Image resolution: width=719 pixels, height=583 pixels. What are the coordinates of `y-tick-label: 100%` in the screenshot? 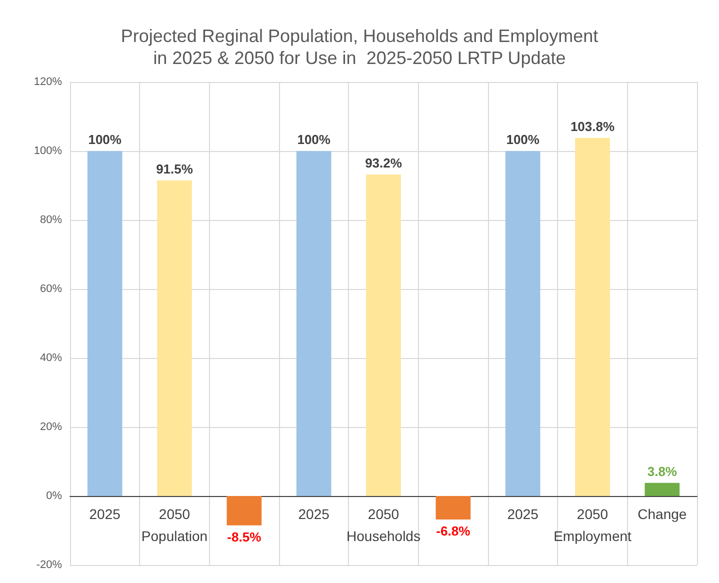 It's located at (48, 151).